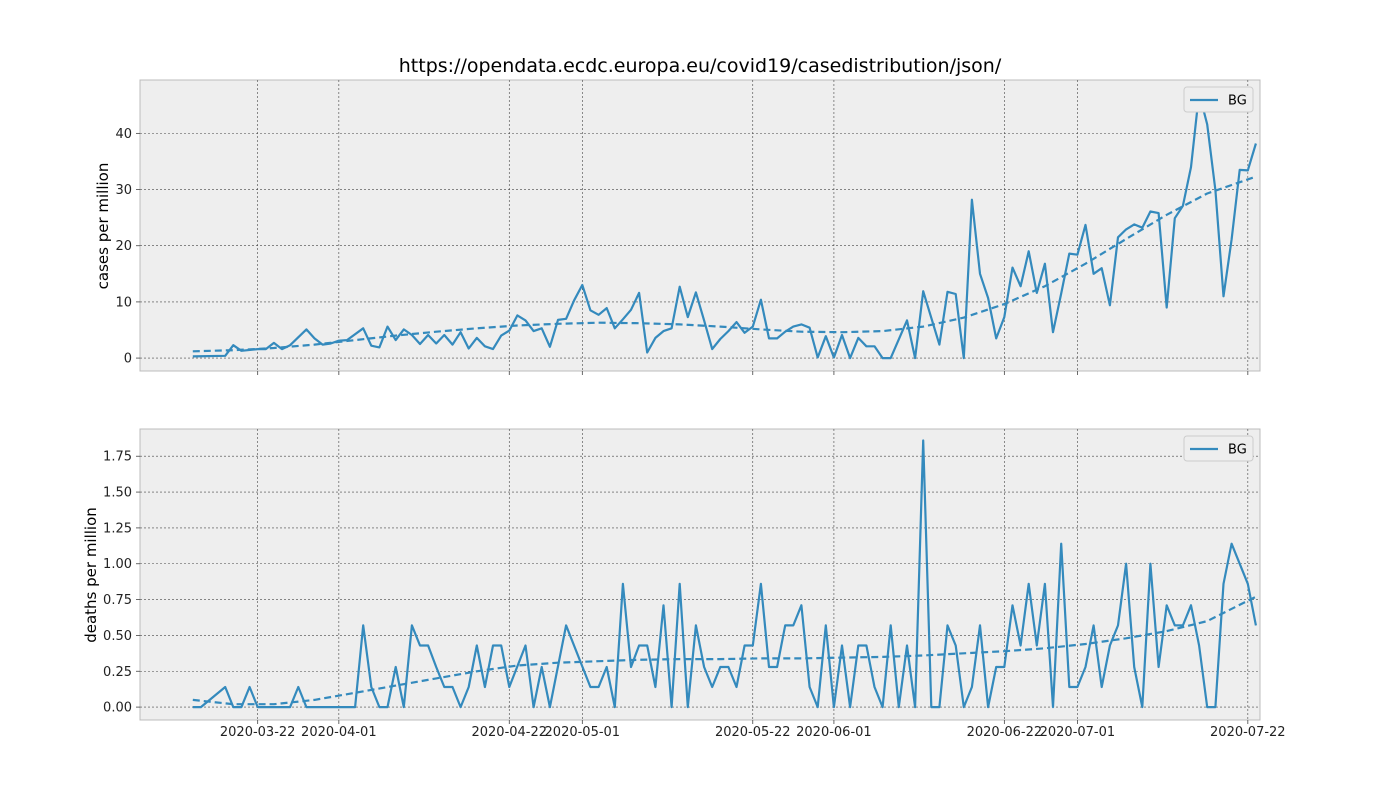  What do you see at coordinates (1248, 732) in the screenshot?
I see `x-tick-label: 2020-07-22` at bounding box center [1248, 732].